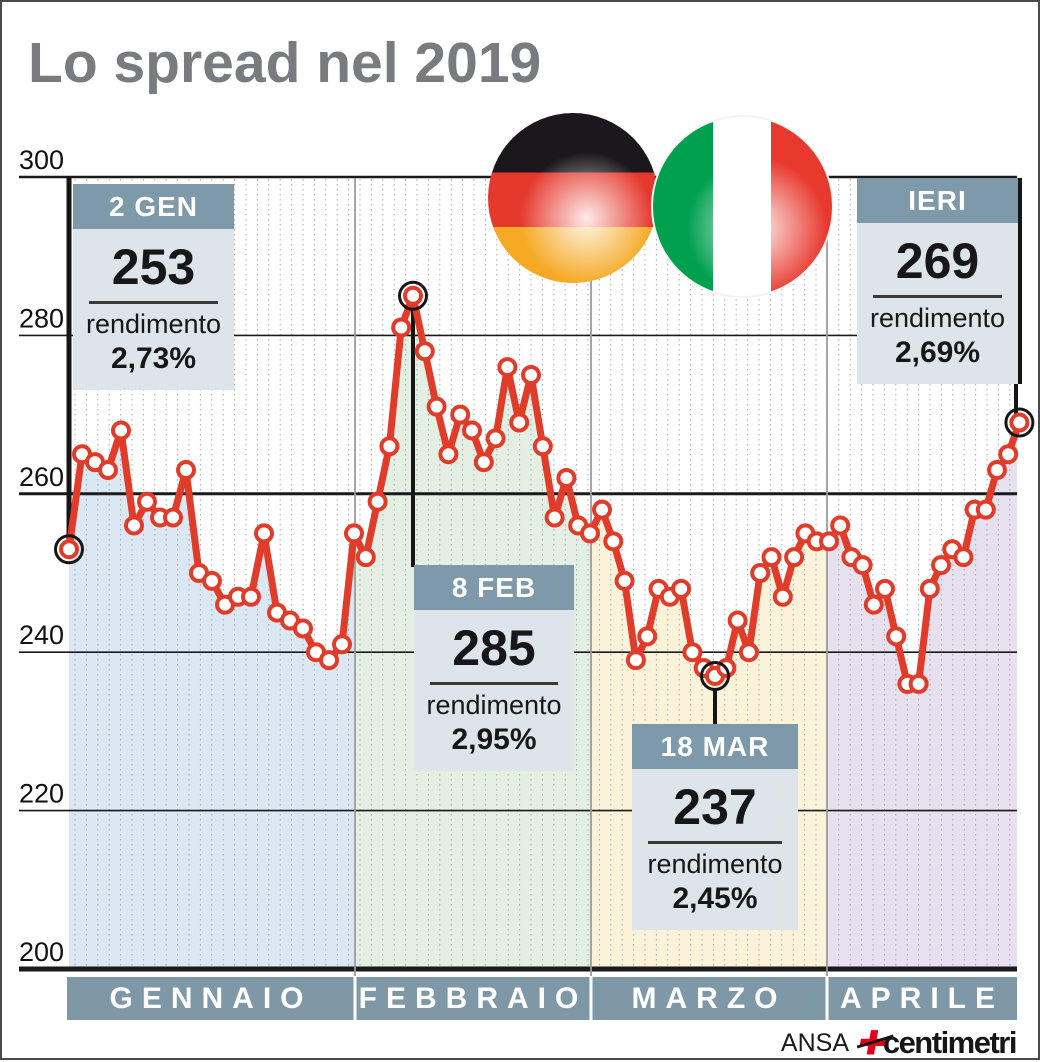 Image resolution: width=1040 pixels, height=1062 pixels. What do you see at coordinates (41, 635) in the screenshot?
I see `y-axis-label: 240` at bounding box center [41, 635].